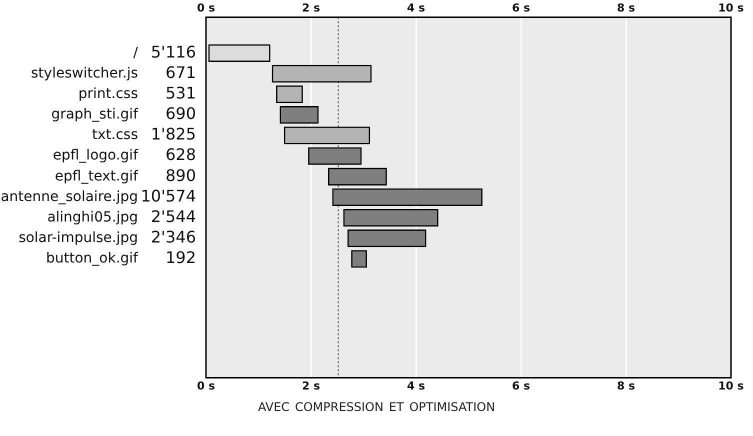 The height and width of the screenshot is (436, 753). What do you see at coordinates (180, 92) in the screenshot?
I see `text: 531` at bounding box center [180, 92].